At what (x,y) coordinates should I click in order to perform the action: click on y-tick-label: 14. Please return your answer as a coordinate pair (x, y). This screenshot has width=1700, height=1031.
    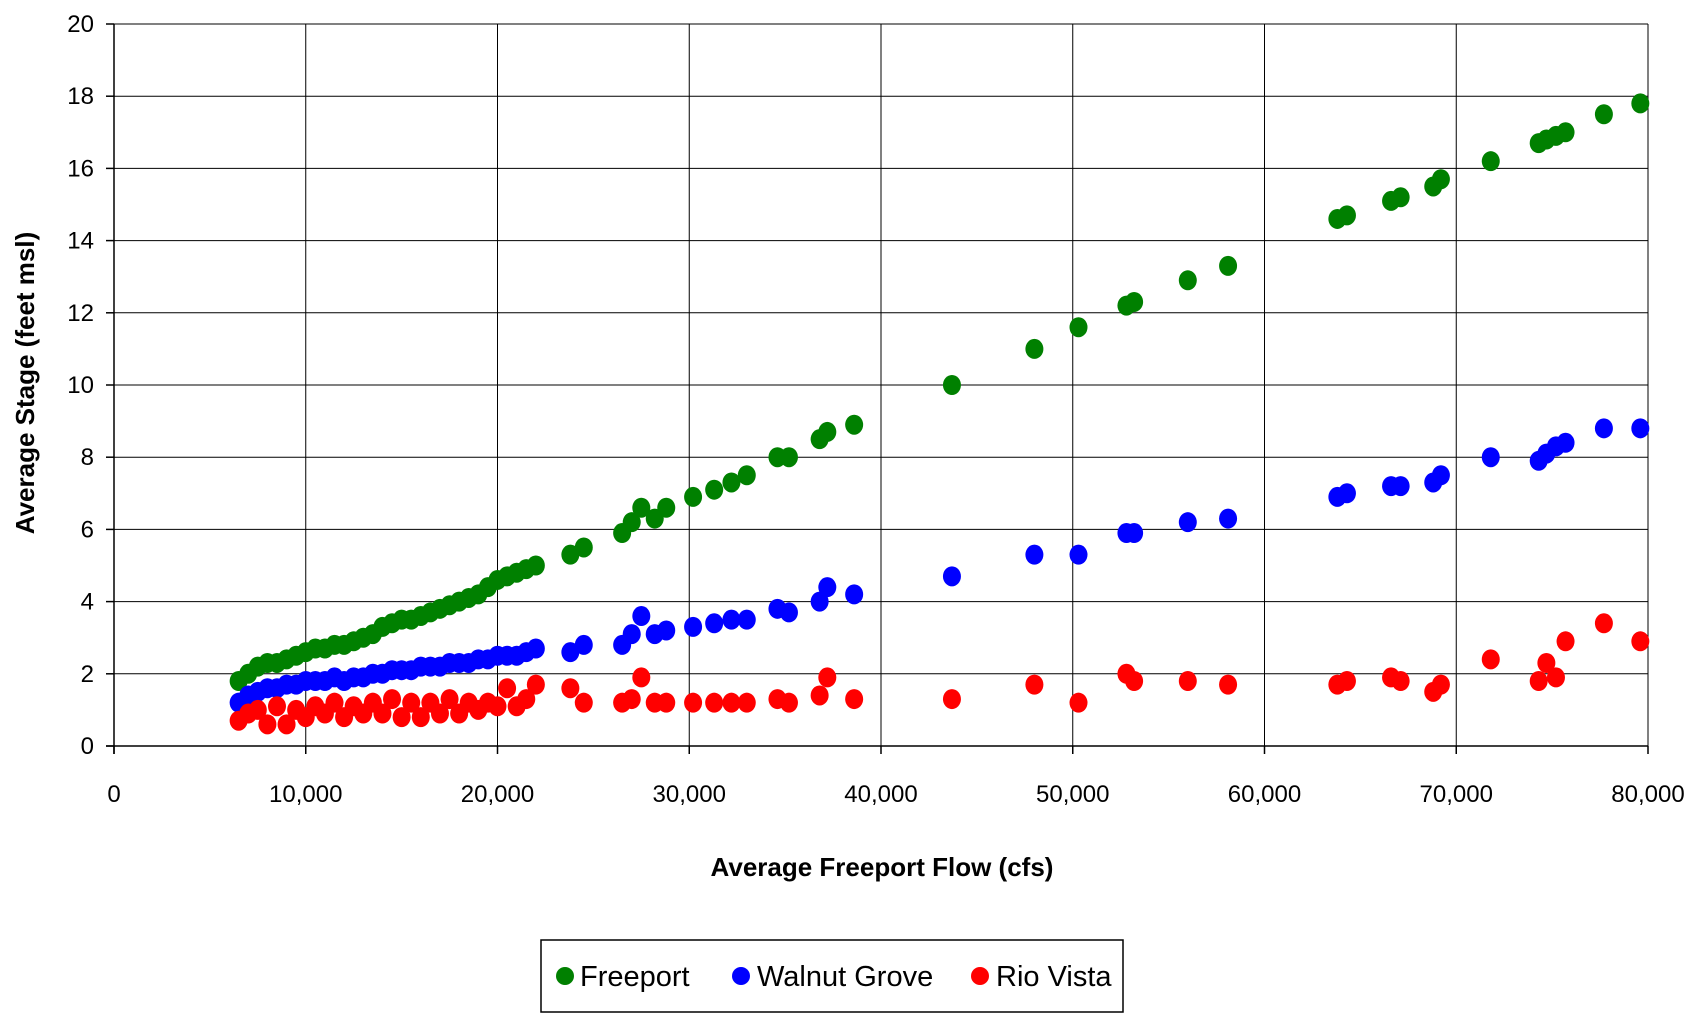
    Looking at the image, I should click on (80, 241).